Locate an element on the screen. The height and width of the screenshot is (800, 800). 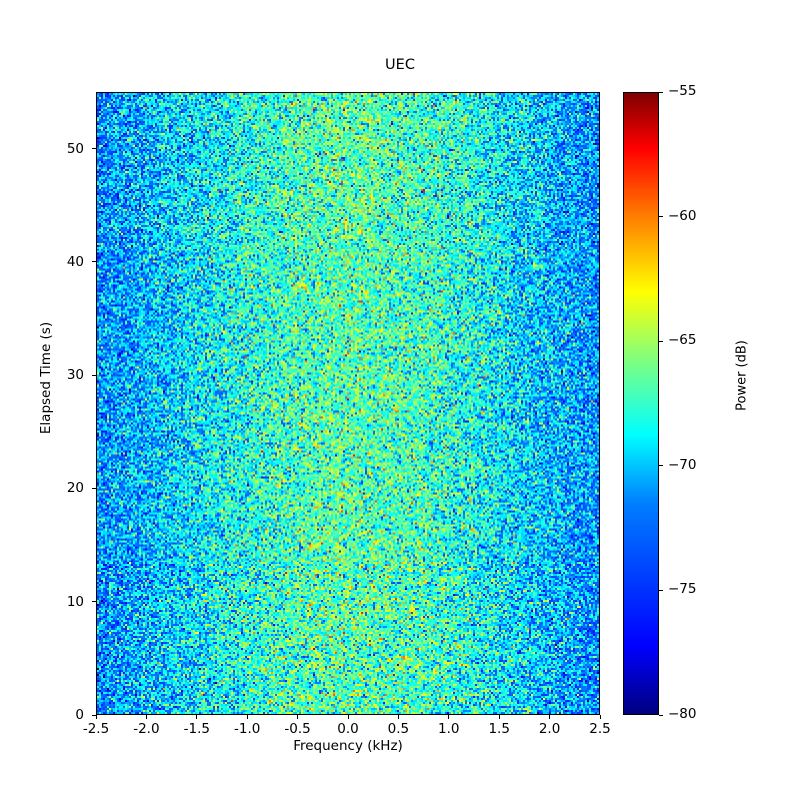
colorbar is located at coordinates (641, 403).